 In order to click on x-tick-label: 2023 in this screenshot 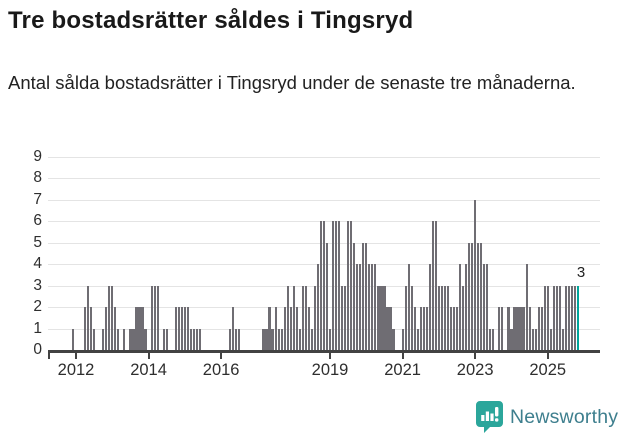, I will do `click(475, 370)`.